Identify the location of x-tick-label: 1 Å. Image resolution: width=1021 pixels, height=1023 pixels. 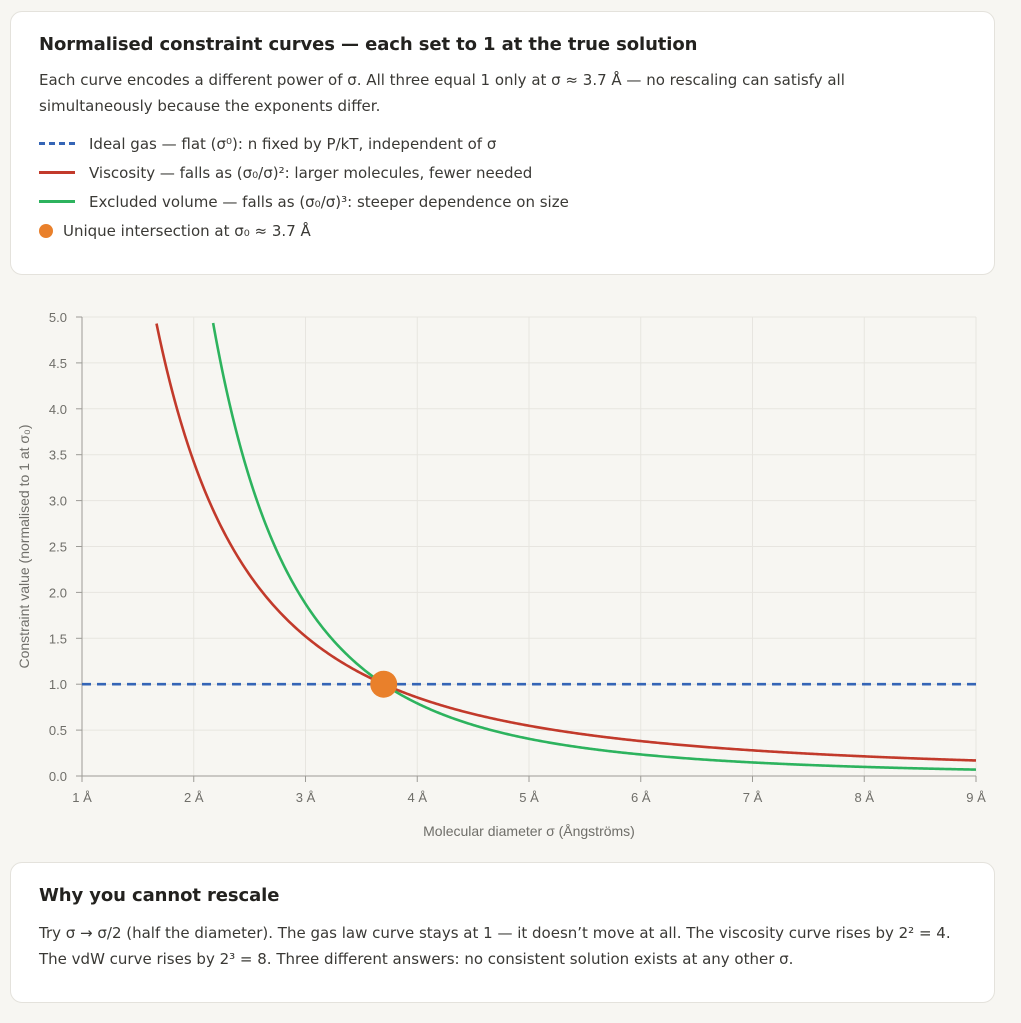
(82, 797).